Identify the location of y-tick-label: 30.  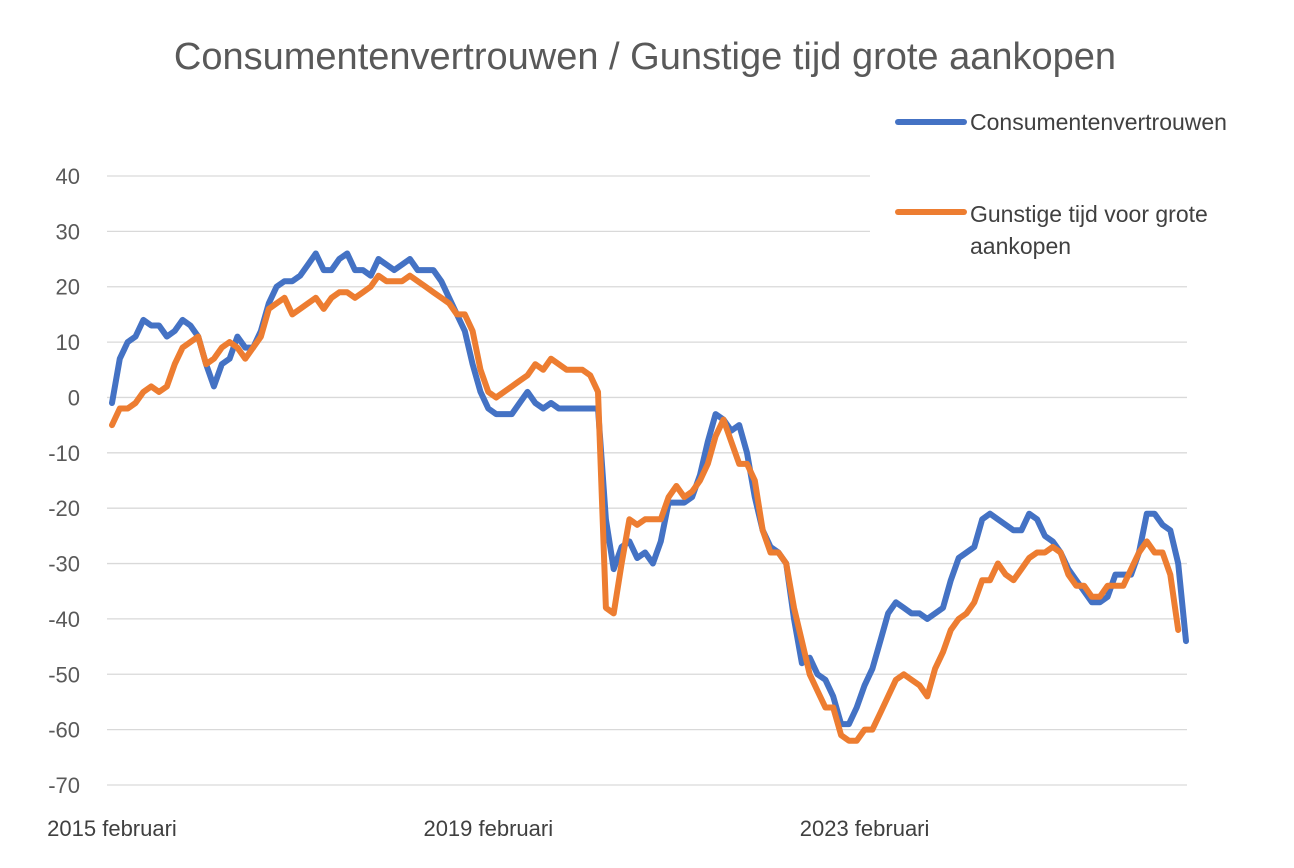
(68, 231).